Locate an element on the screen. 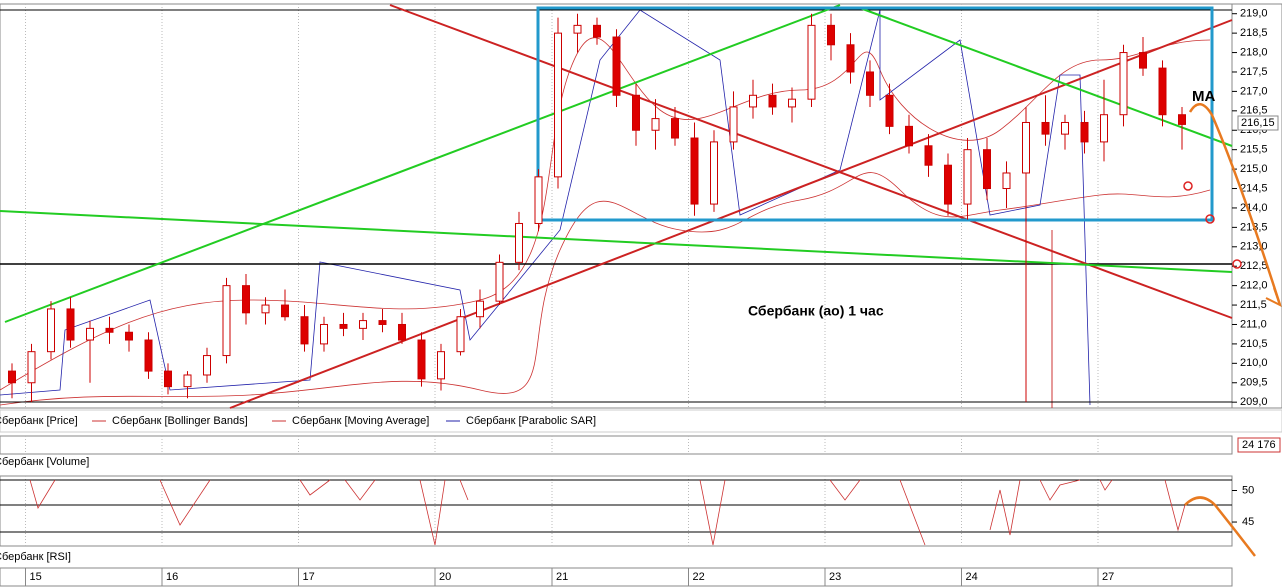 The width and height of the screenshot is (1282, 587). volume-value-label: 24 176 is located at coordinates (1259, 445).